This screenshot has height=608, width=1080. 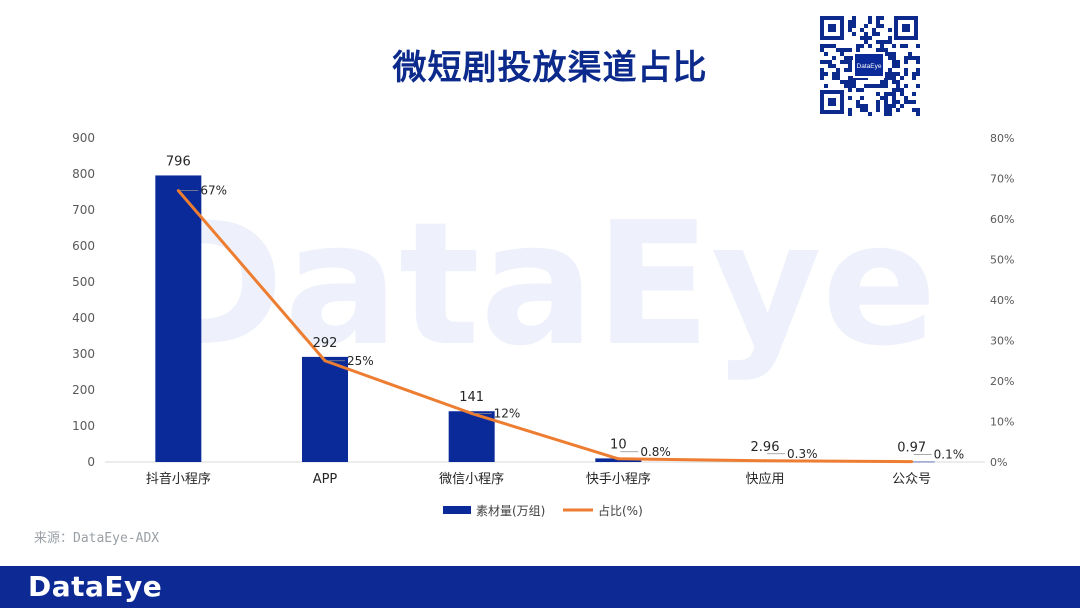 I want to click on right-tick-label: 0%, so click(x=998, y=462).